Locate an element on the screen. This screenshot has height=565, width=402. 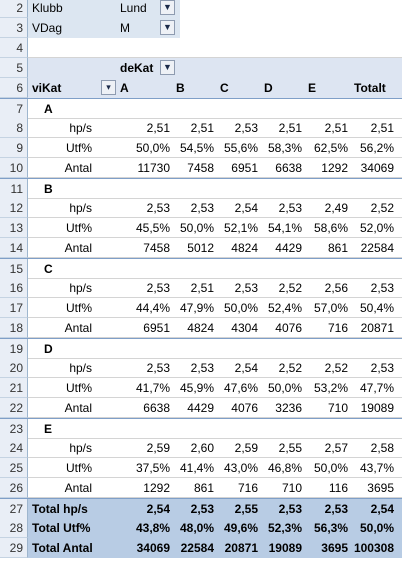
row-number: 10 is located at coordinates (14, 168).